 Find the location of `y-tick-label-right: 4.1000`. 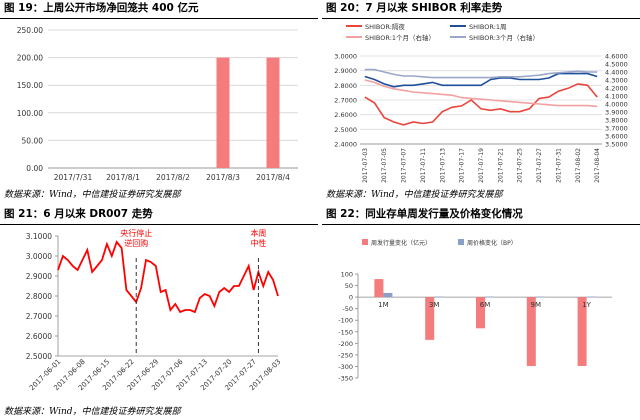

y-tick-label-right: 4.1000 is located at coordinates (616, 97).